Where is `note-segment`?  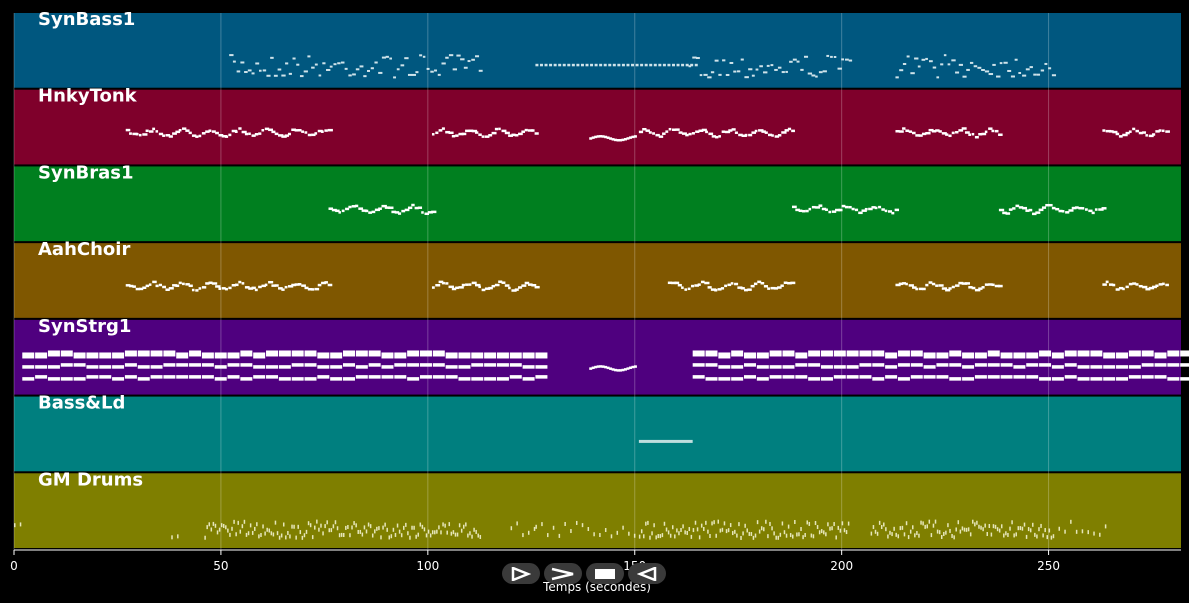 note-segment is located at coordinates (18, 525).